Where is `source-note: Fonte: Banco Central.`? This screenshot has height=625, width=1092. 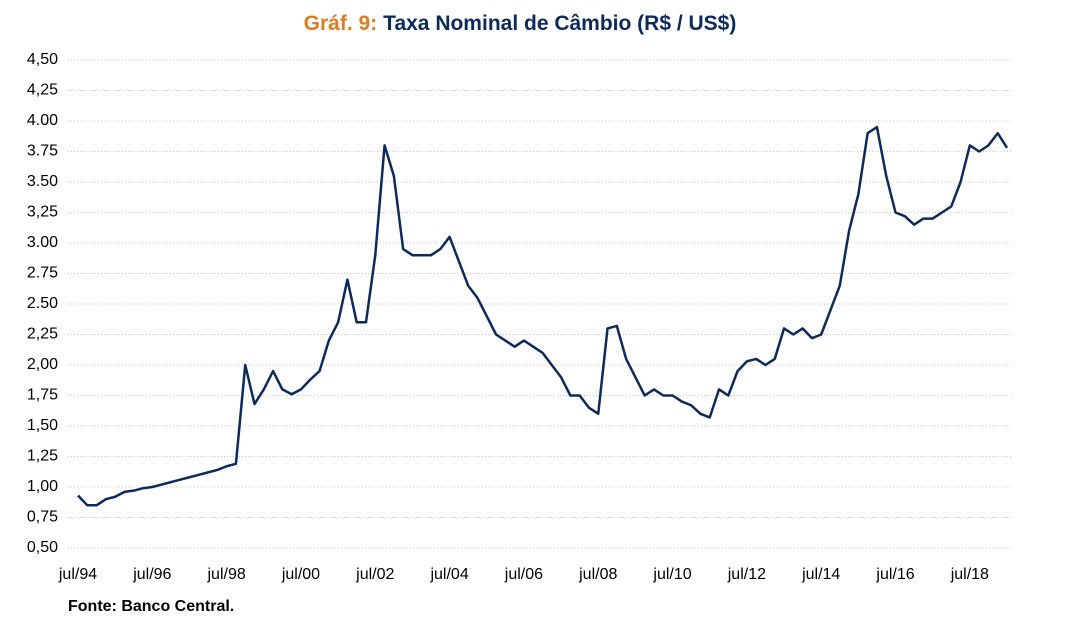
source-note: Fonte: Banco Central. is located at coordinates (151, 606).